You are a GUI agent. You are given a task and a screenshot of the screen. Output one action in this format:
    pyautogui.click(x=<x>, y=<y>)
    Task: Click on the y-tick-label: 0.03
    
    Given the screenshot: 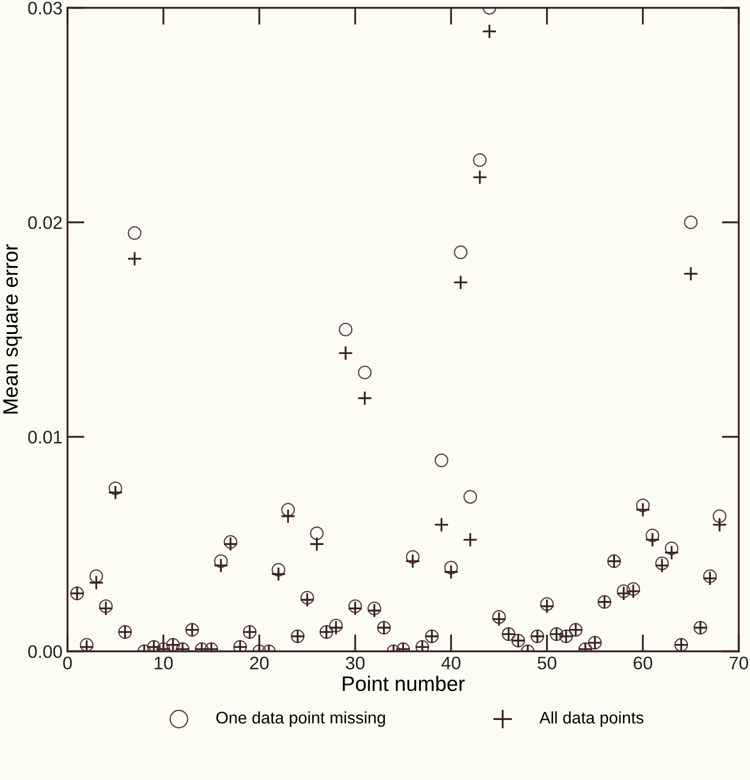 What is the action you would take?
    pyautogui.click(x=45, y=8)
    